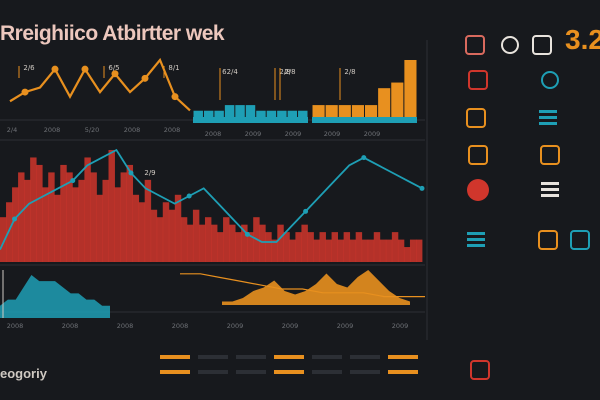  Describe the element at coordinates (92, 130) in the screenshot. I see `tick-label: 5/20` at that location.